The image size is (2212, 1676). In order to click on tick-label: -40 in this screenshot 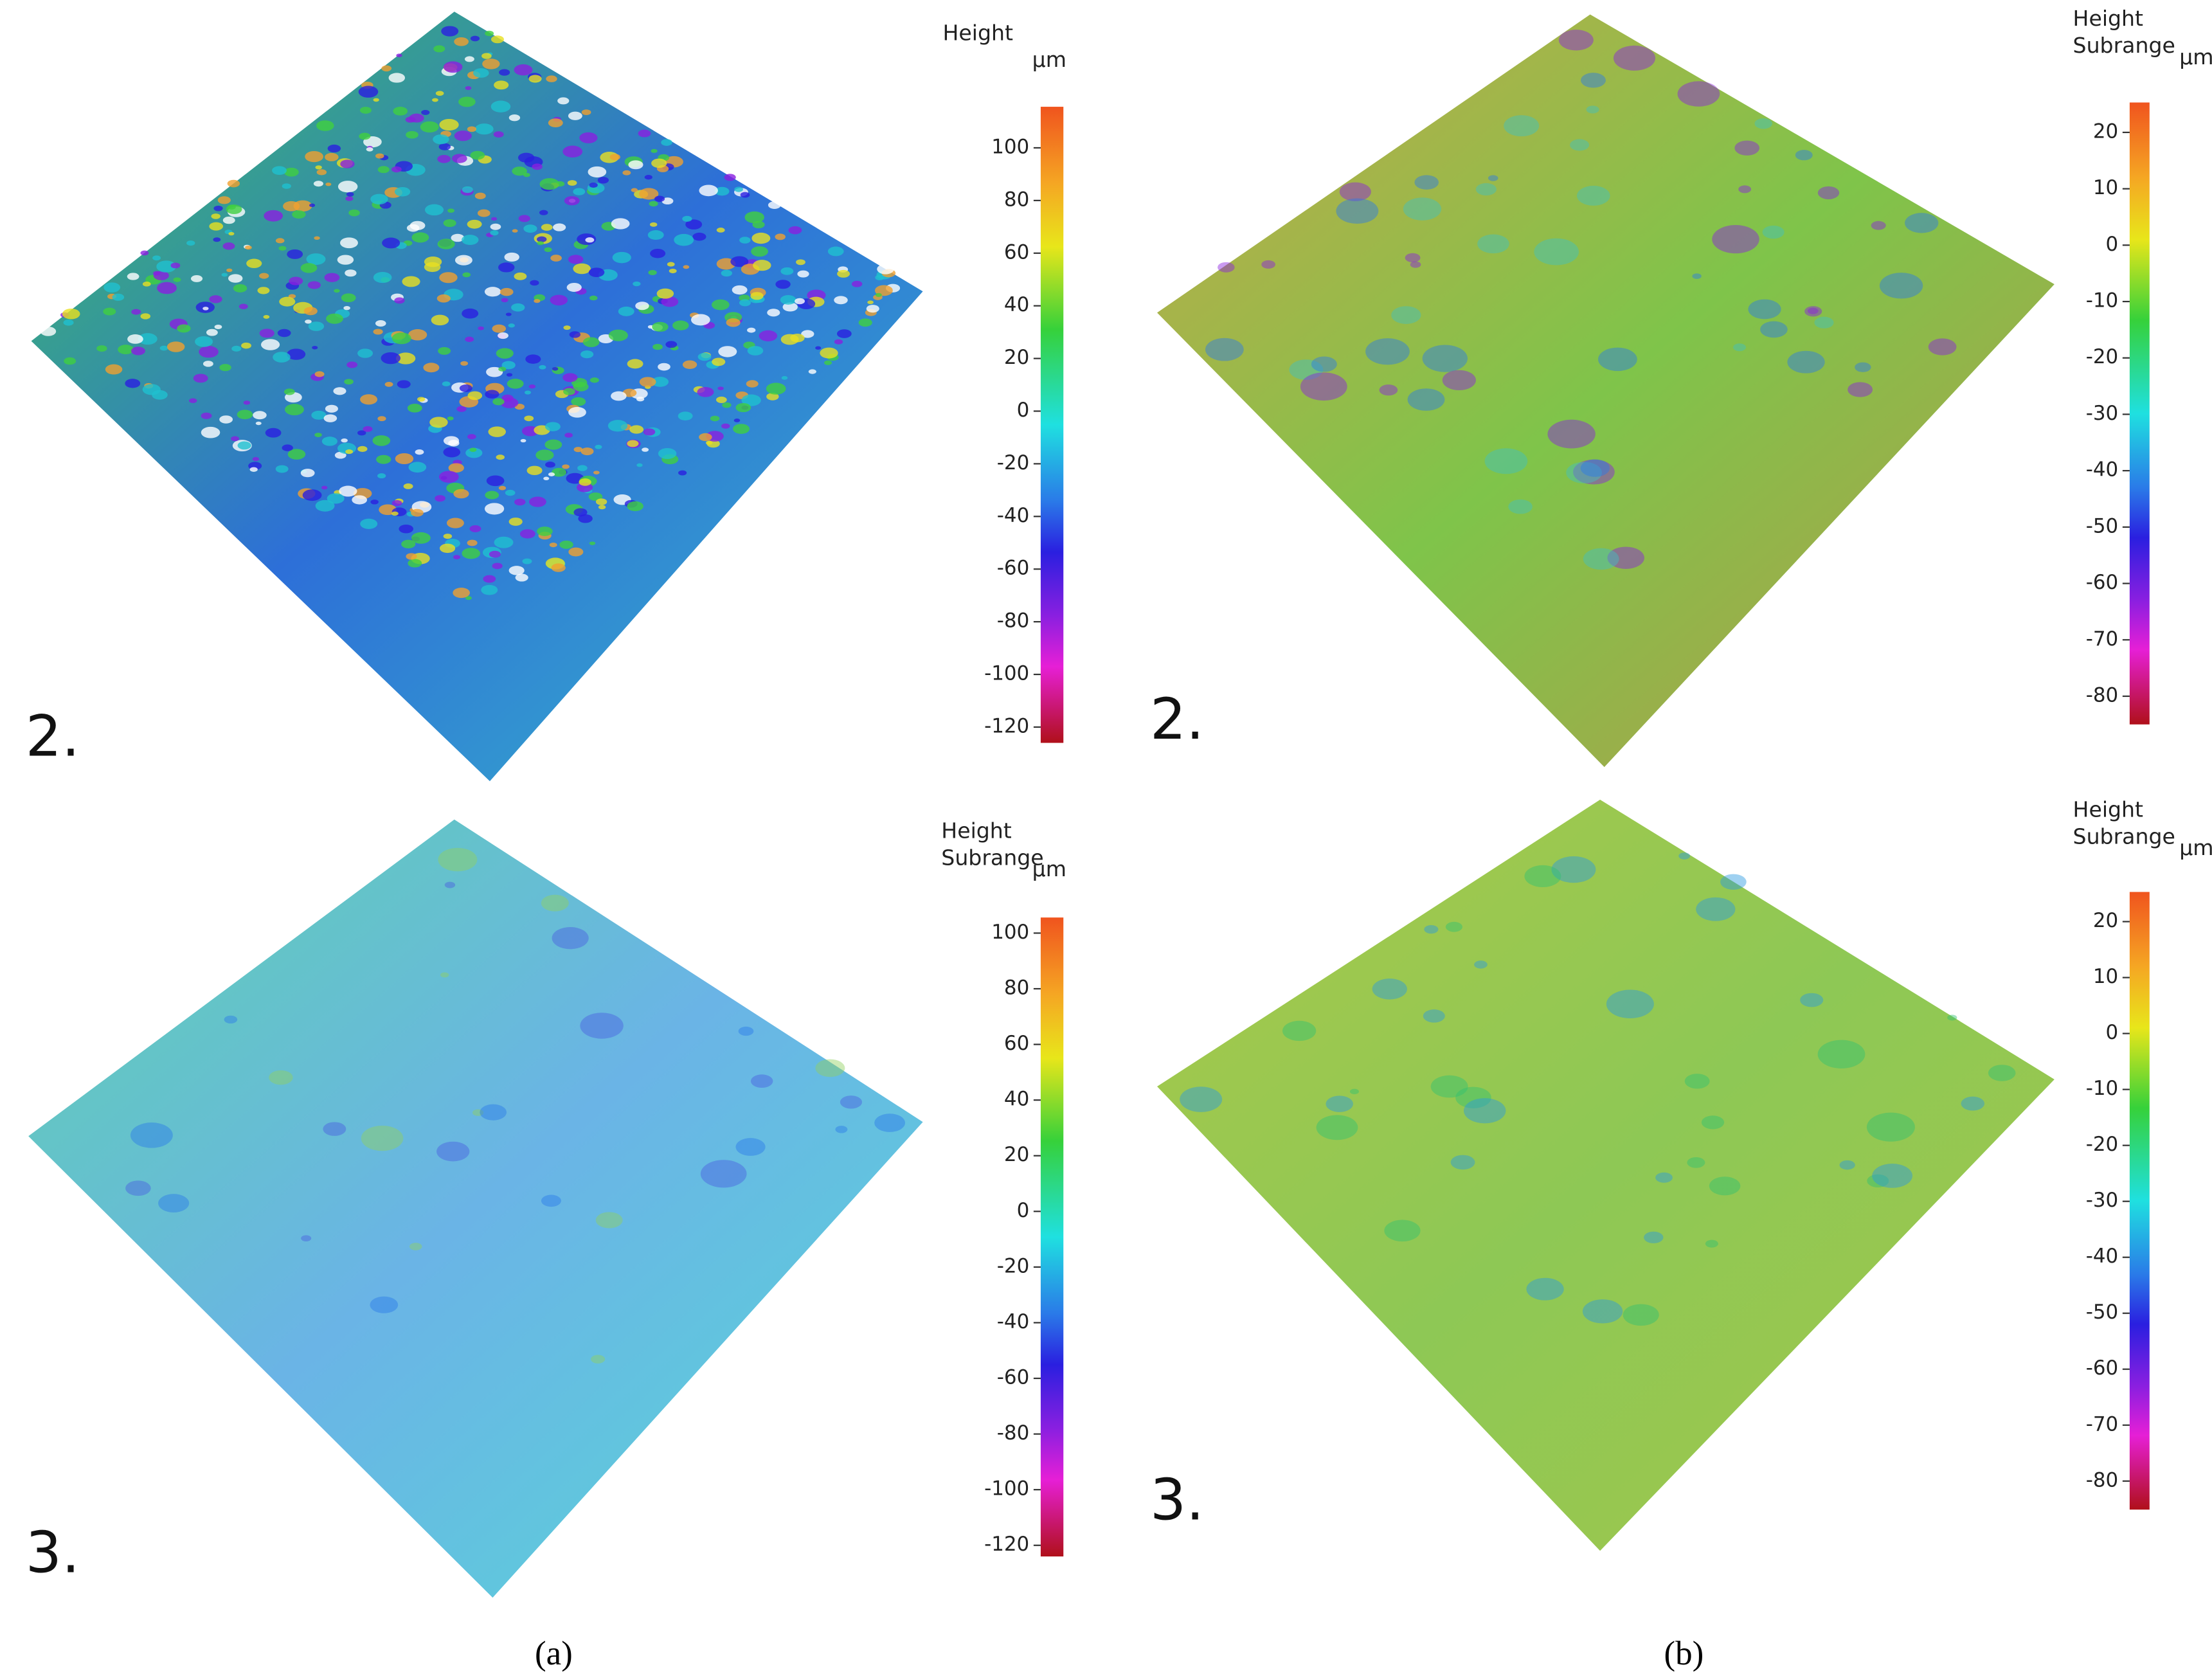, I will do `click(2102, 470)`.